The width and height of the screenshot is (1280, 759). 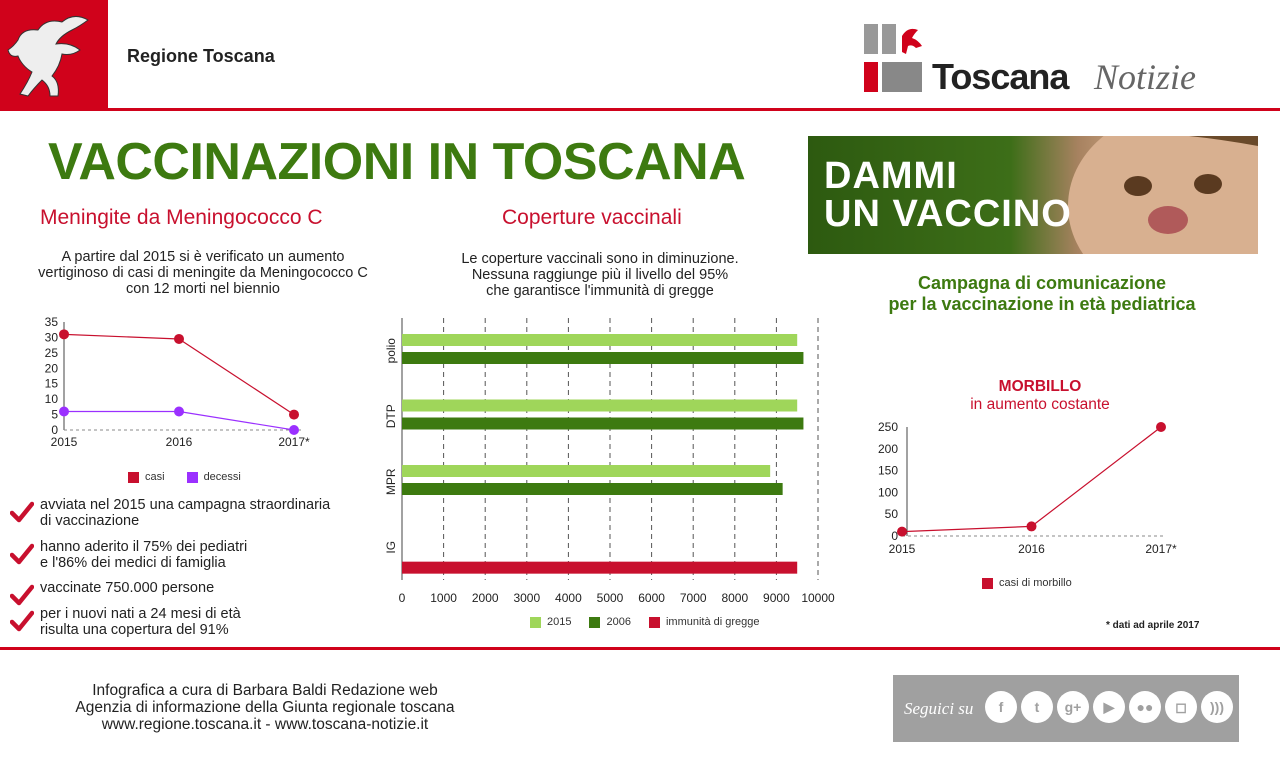 What do you see at coordinates (391, 351) in the screenshot?
I see `category-label: polio` at bounding box center [391, 351].